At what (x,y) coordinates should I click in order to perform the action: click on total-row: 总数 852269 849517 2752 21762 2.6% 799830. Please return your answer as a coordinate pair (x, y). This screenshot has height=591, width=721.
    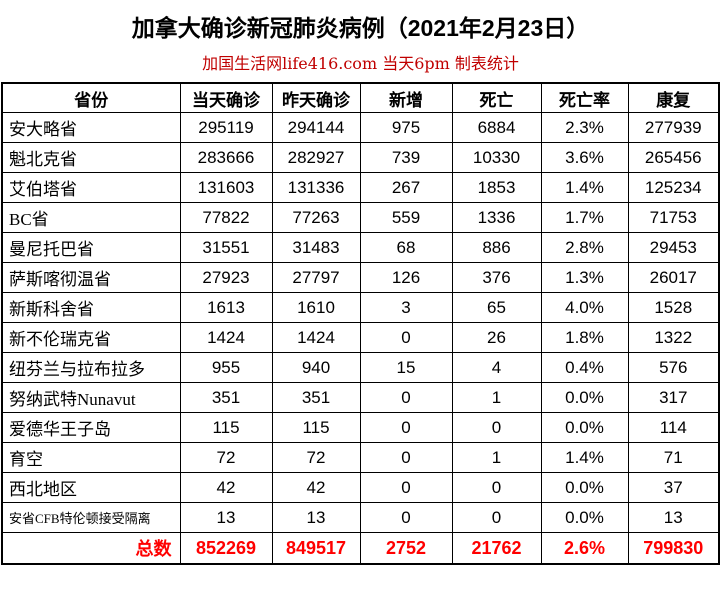
    Looking at the image, I should click on (360, 548).